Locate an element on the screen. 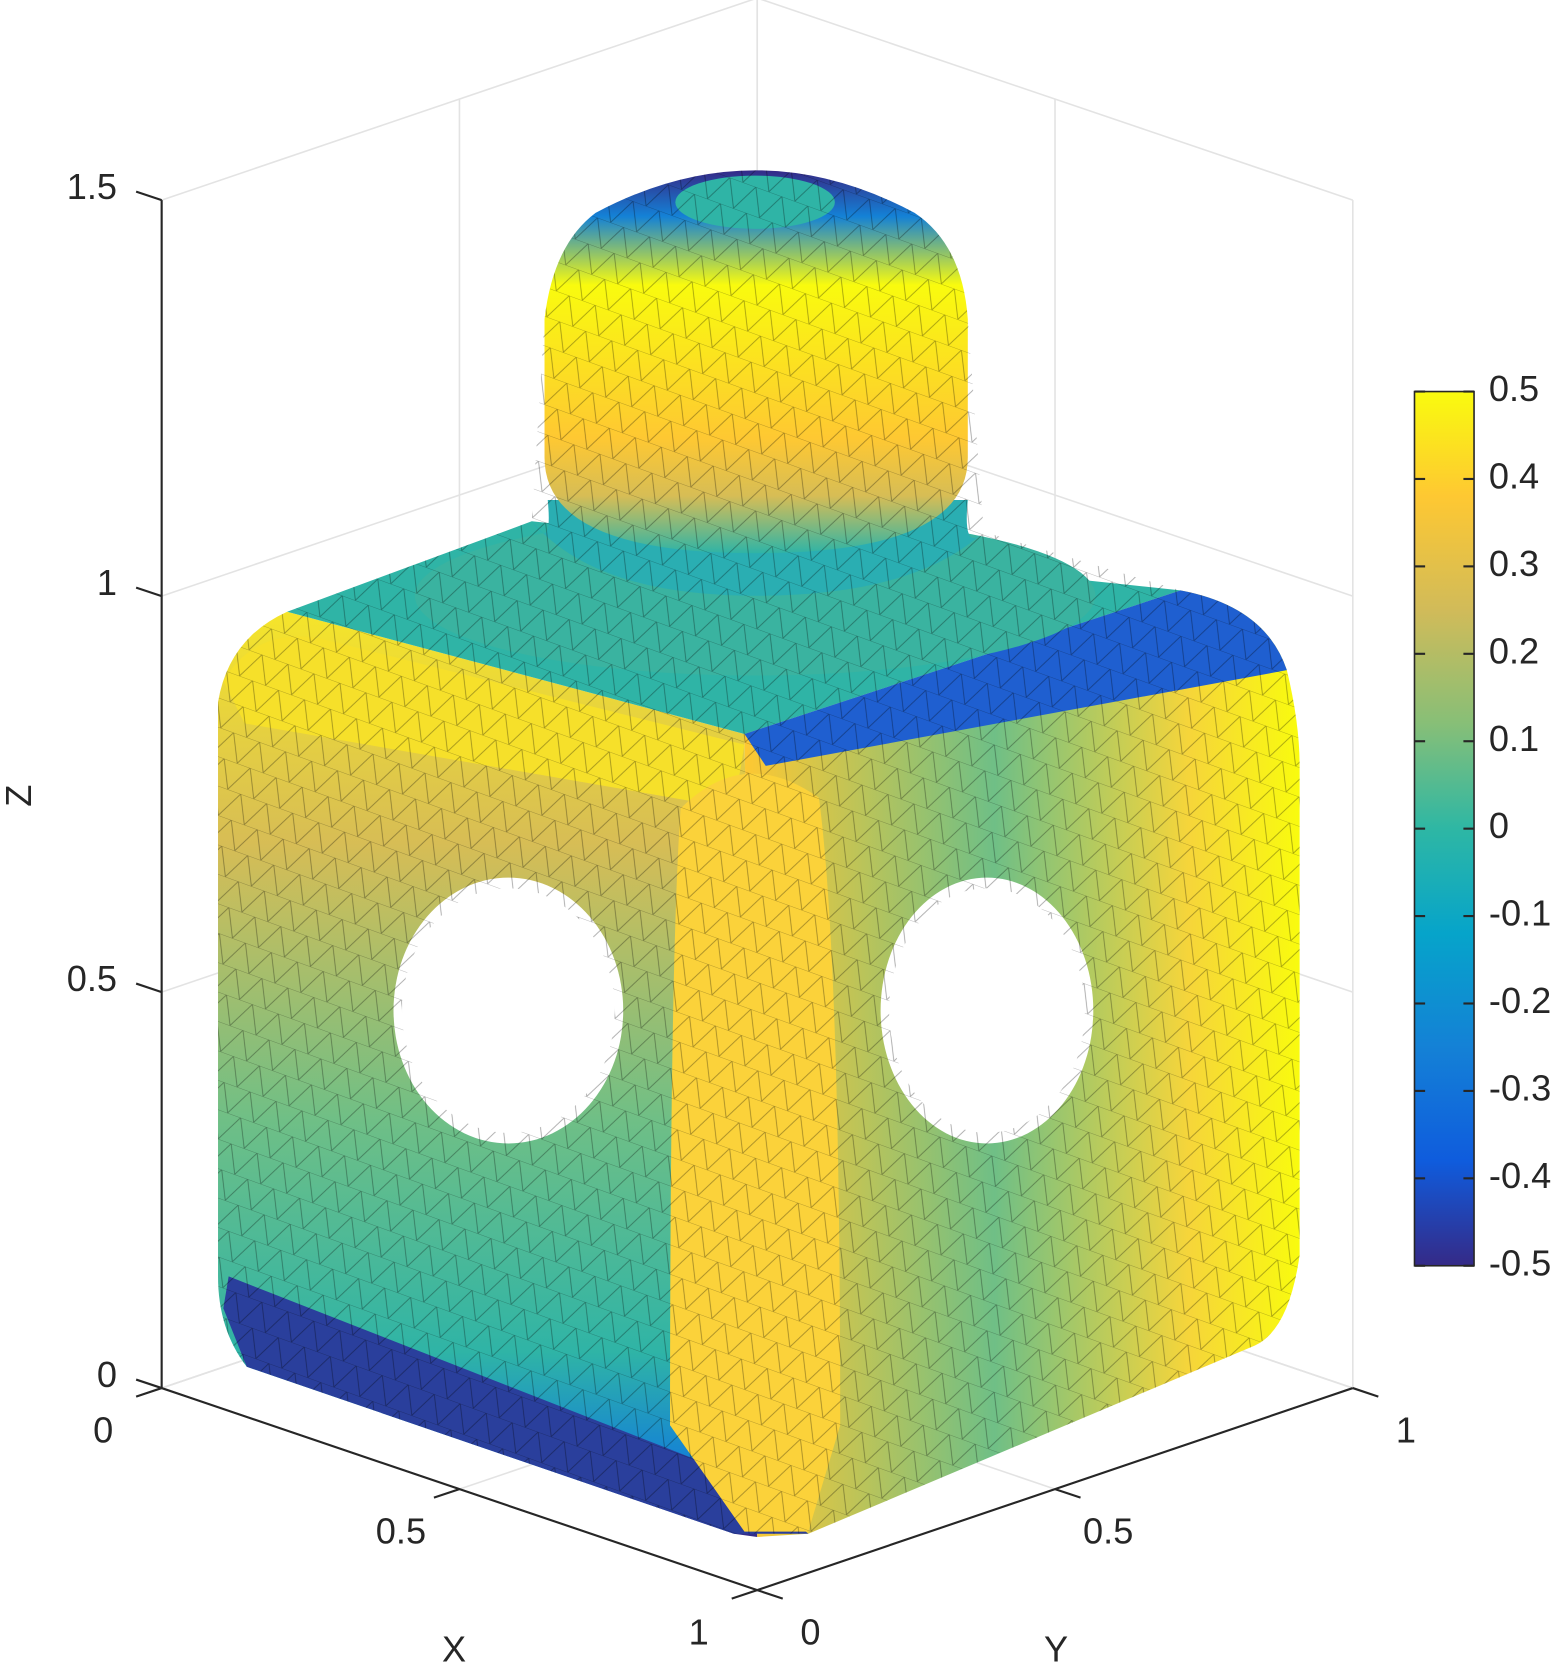 This screenshot has height=1669, width=1557. colorbar-tick-label: 0.2 is located at coordinates (1514, 650).